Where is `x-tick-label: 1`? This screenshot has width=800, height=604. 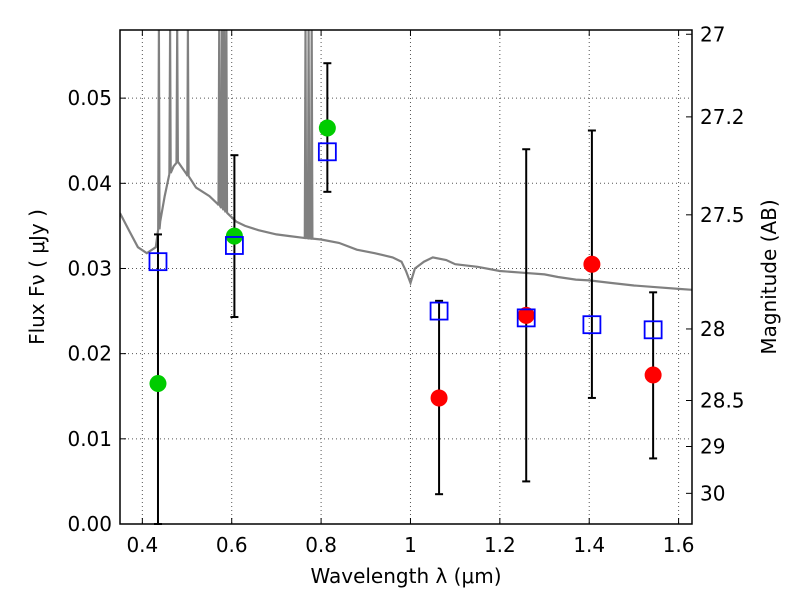
x-tick-label: 1 is located at coordinates (410, 545).